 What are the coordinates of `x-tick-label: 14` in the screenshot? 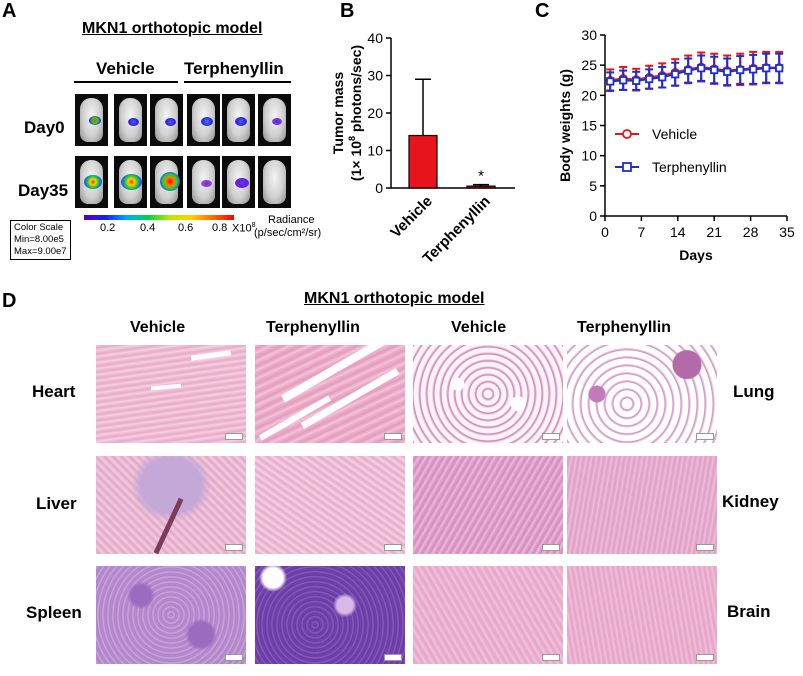 It's located at (678, 232).